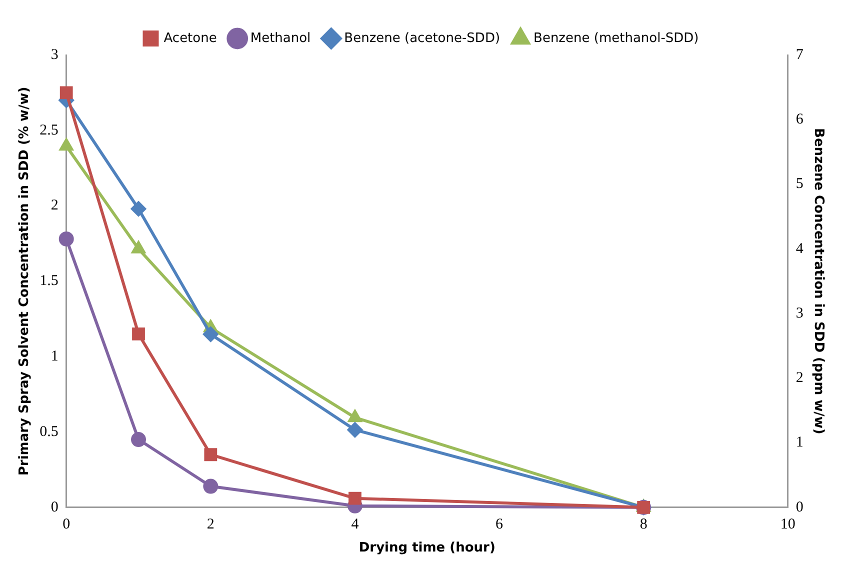  I want to click on x-tick-label: 10, so click(788, 524).